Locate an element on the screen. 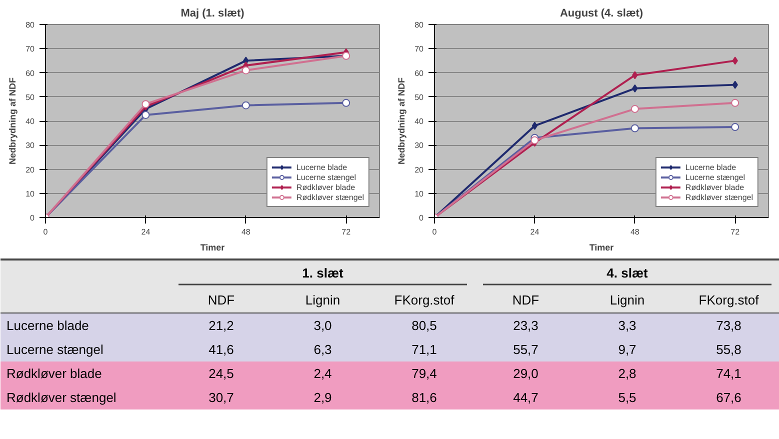  text: 2,4 is located at coordinates (323, 373).